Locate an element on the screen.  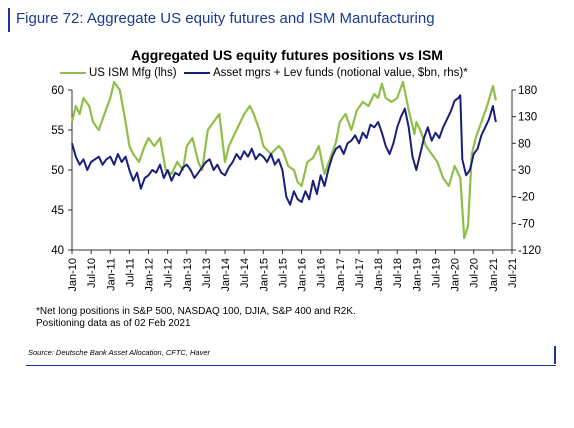
y-right-tick-label: -70 is located at coordinates (526, 224).